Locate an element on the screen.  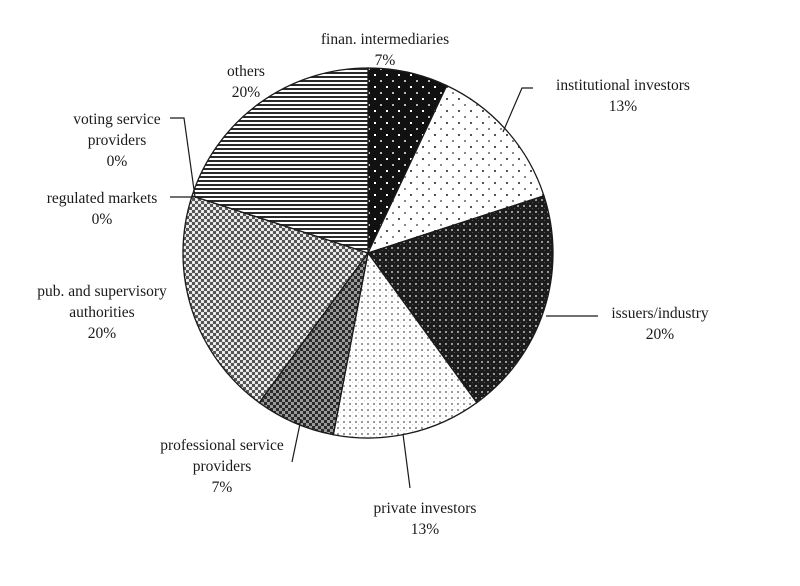
slice-category-label-2: issuers/industry is located at coordinates (660, 313).